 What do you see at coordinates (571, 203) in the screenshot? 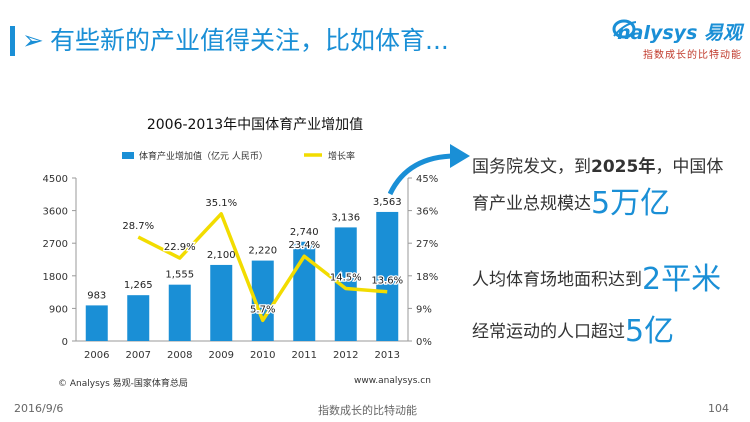
I see `highlight-policy-line2: 育产业总规模达5万亿` at bounding box center [571, 203].